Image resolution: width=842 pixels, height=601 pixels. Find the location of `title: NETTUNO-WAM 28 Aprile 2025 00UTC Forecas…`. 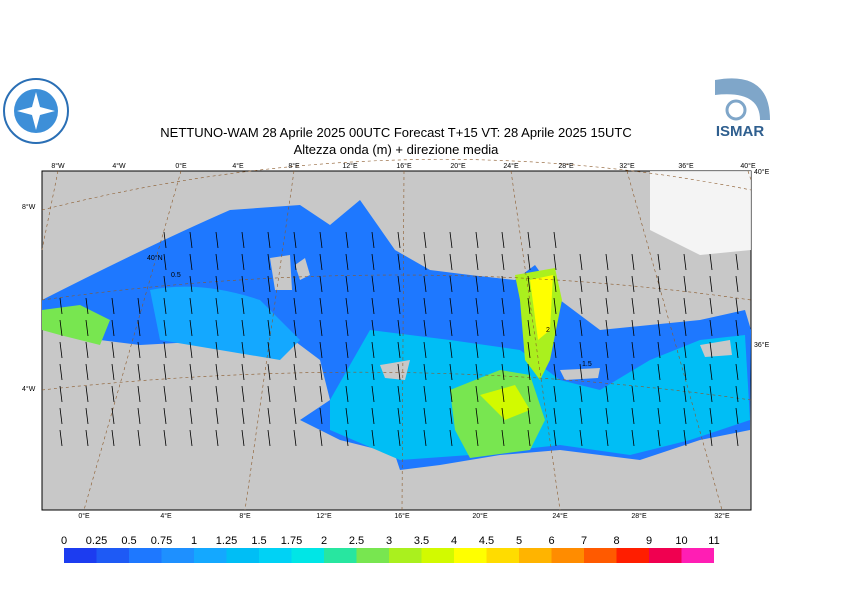

title: NETTUNO-WAM 28 Aprile 2025 00UTC Forecas… is located at coordinates (395, 132).